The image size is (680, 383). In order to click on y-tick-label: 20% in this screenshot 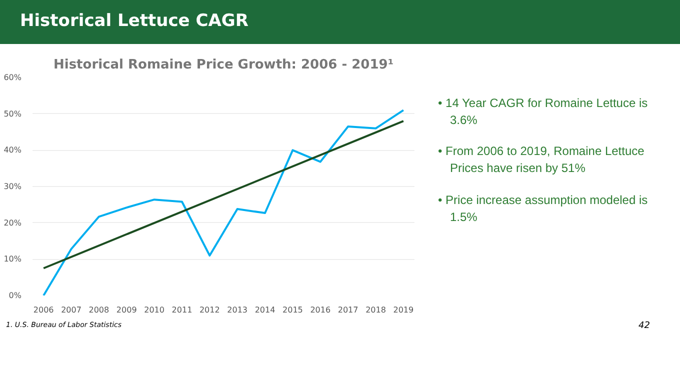, I will do `click(13, 223)`.